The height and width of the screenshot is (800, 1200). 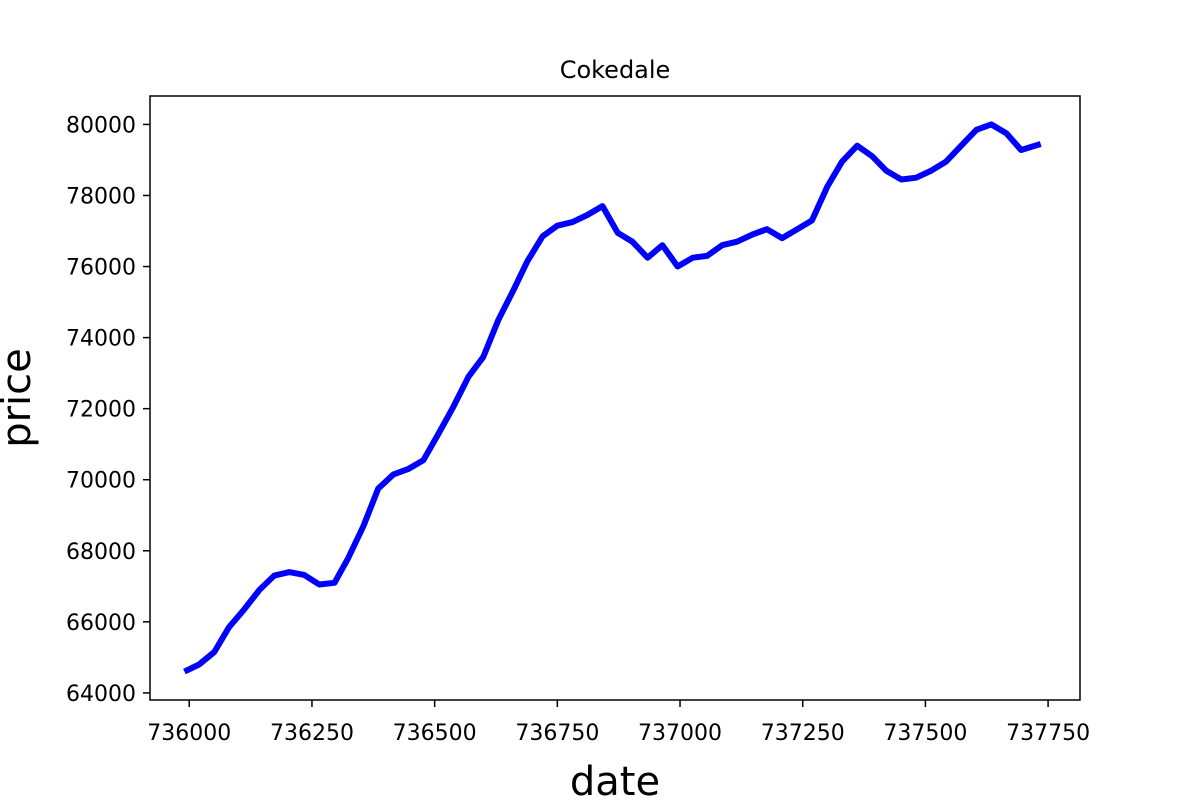 What do you see at coordinates (803, 733) in the screenshot?
I see `x-tick-label: 737250` at bounding box center [803, 733].